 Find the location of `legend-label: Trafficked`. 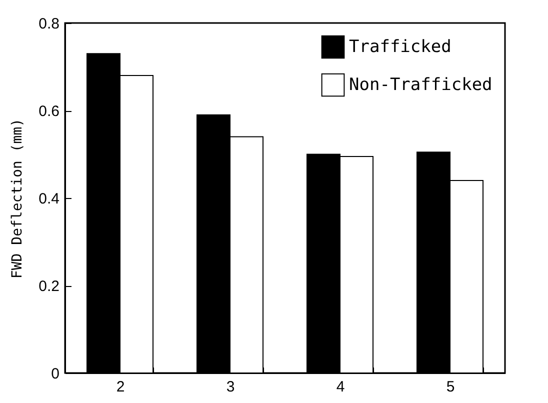

legend-label: Trafficked is located at coordinates (400, 47).